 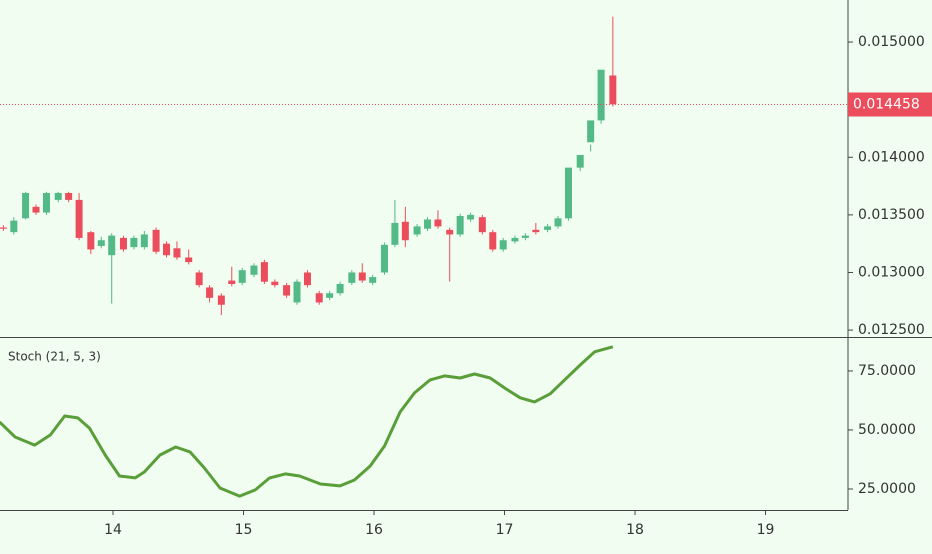 What do you see at coordinates (113, 530) in the screenshot?
I see `x-tick-label: 14` at bounding box center [113, 530].